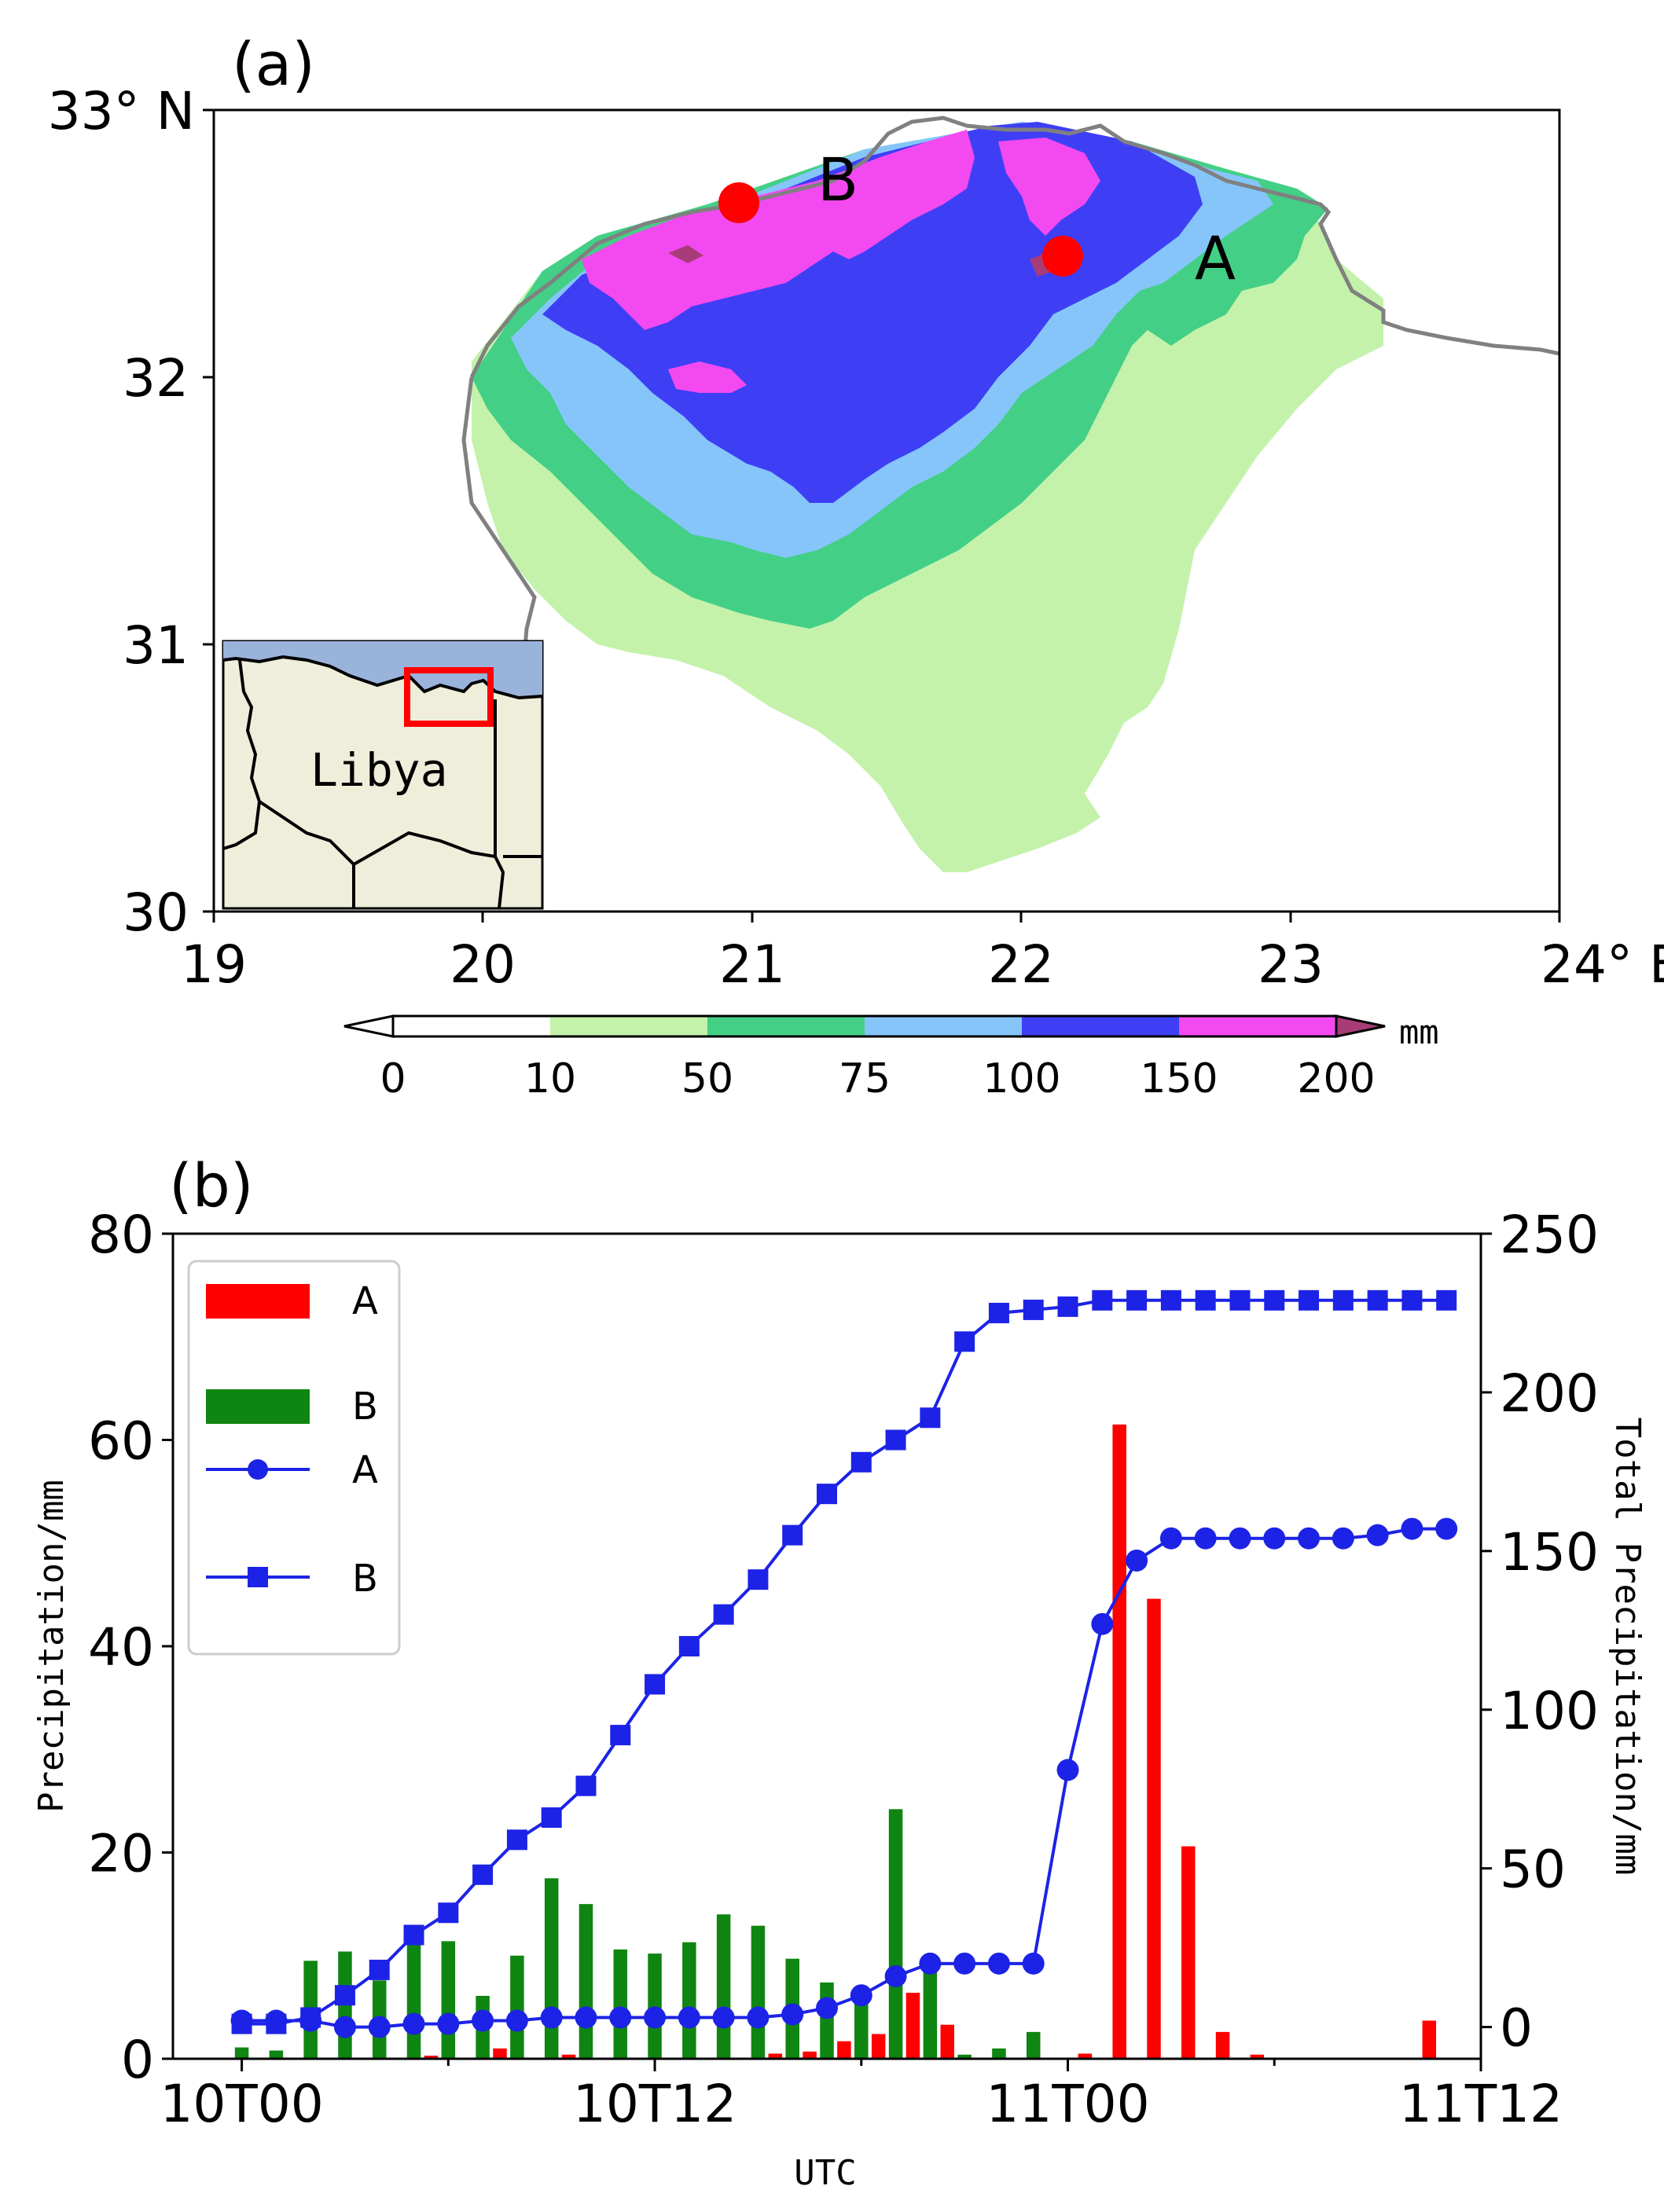 The image size is (1664, 2212). Describe the element at coordinates (382, 669) in the screenshot. I see `inset-sea` at that location.